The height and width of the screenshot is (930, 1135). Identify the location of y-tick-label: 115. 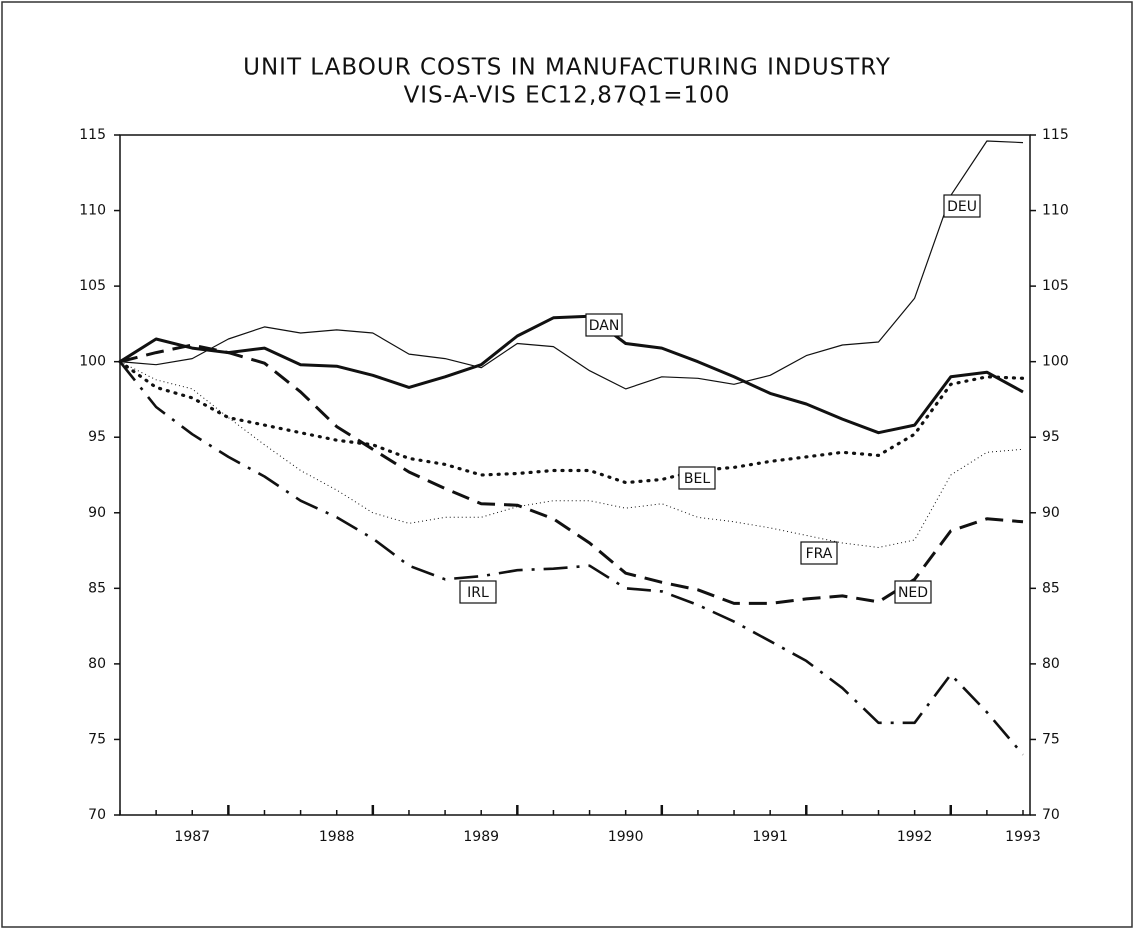
(92, 135).